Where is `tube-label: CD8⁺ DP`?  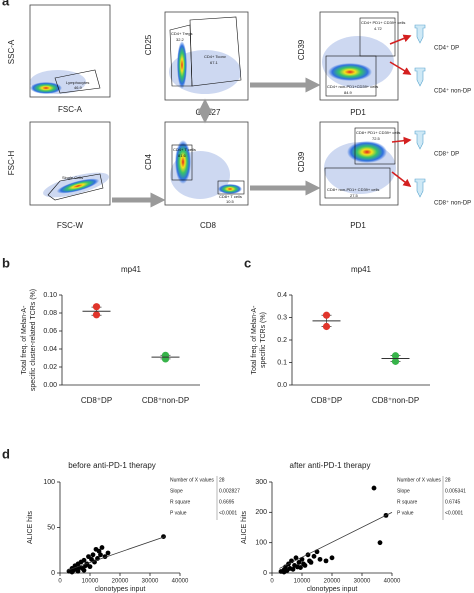
tube-label: CD8⁺ DP is located at coordinates (446, 154).